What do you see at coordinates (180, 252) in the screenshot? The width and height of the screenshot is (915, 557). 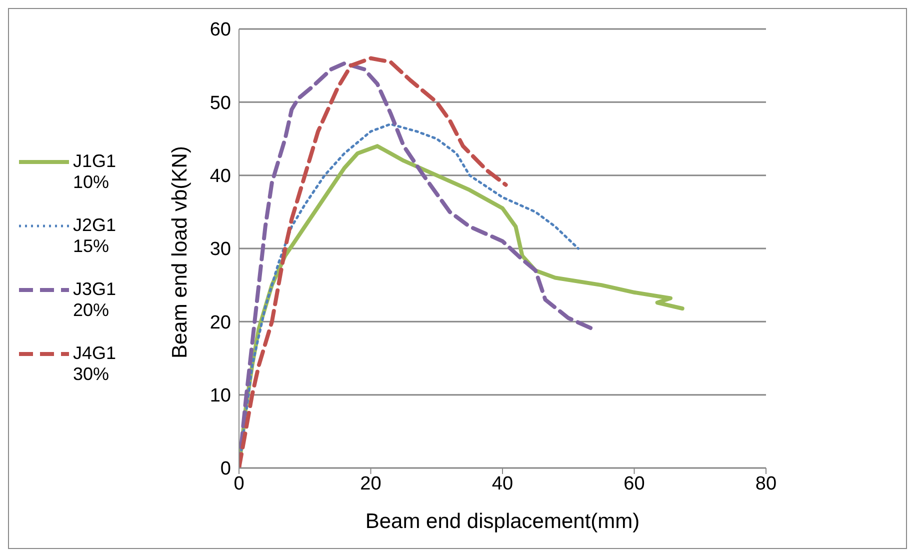 I see `y-axis-title: Beam end load vb(KN)` at bounding box center [180, 252].